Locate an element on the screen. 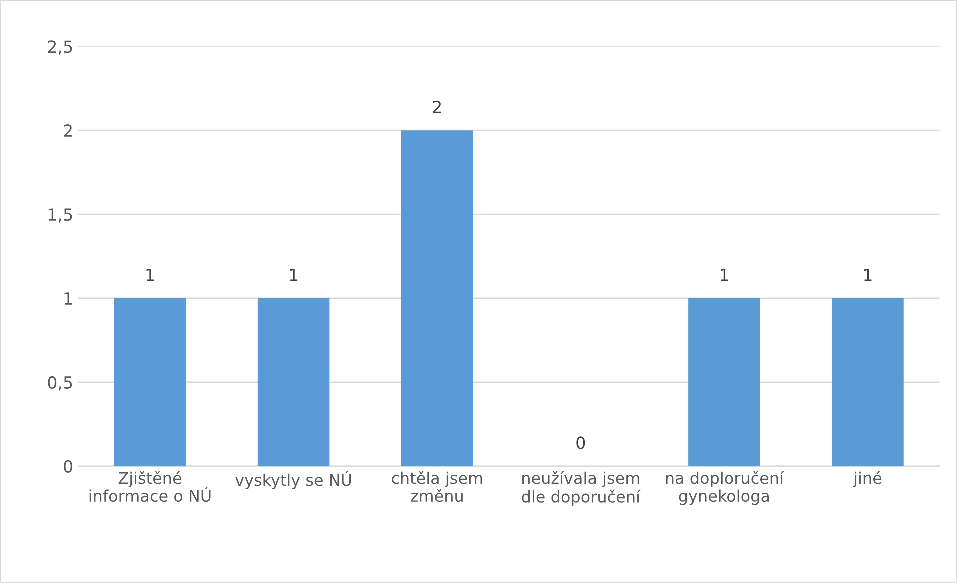 This screenshot has width=957, height=583. y-tick-label: 2 is located at coordinates (68, 130).